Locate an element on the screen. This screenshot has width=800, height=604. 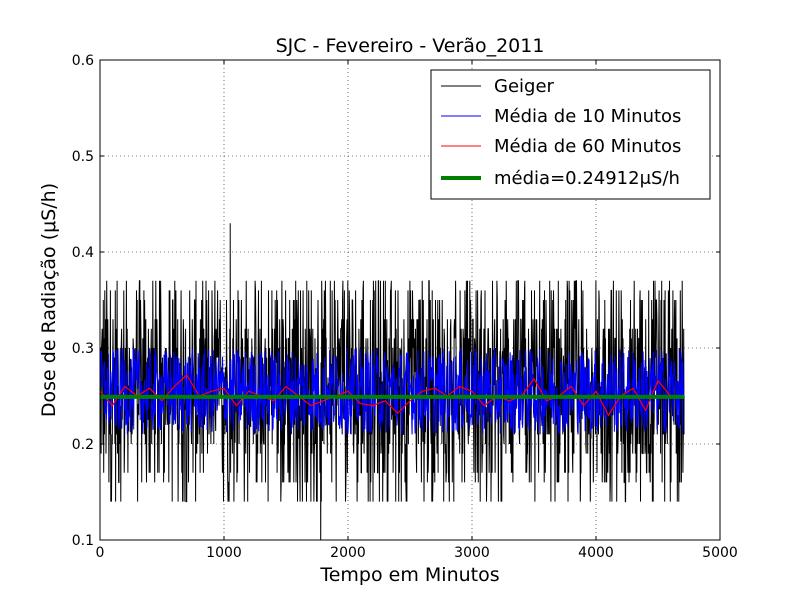
legend-label: Média de 10 Minutos is located at coordinates (587, 116).